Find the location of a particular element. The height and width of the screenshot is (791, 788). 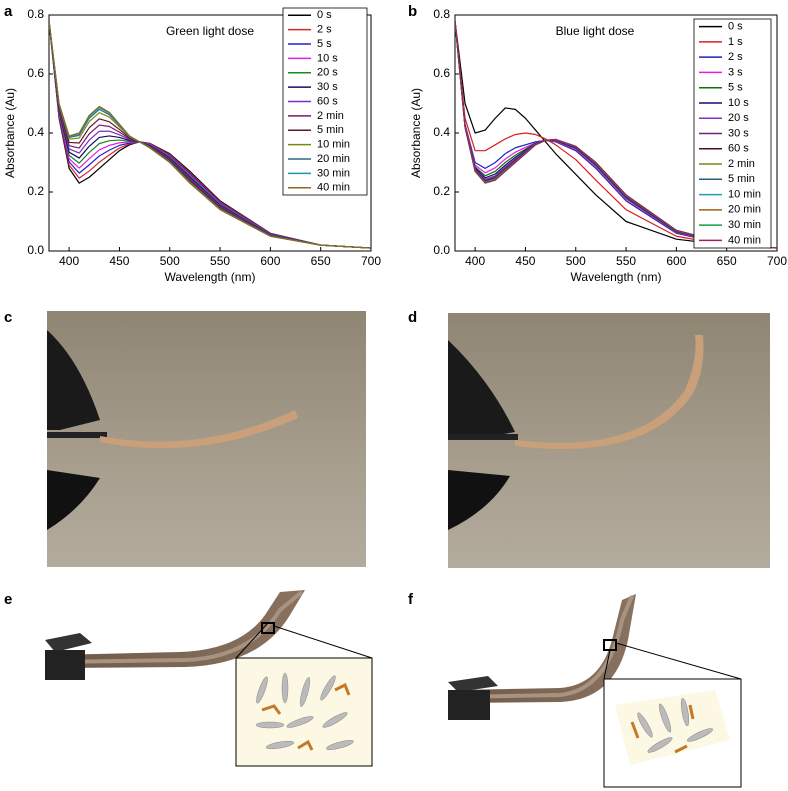

panel-label: b is located at coordinates (412, 11).